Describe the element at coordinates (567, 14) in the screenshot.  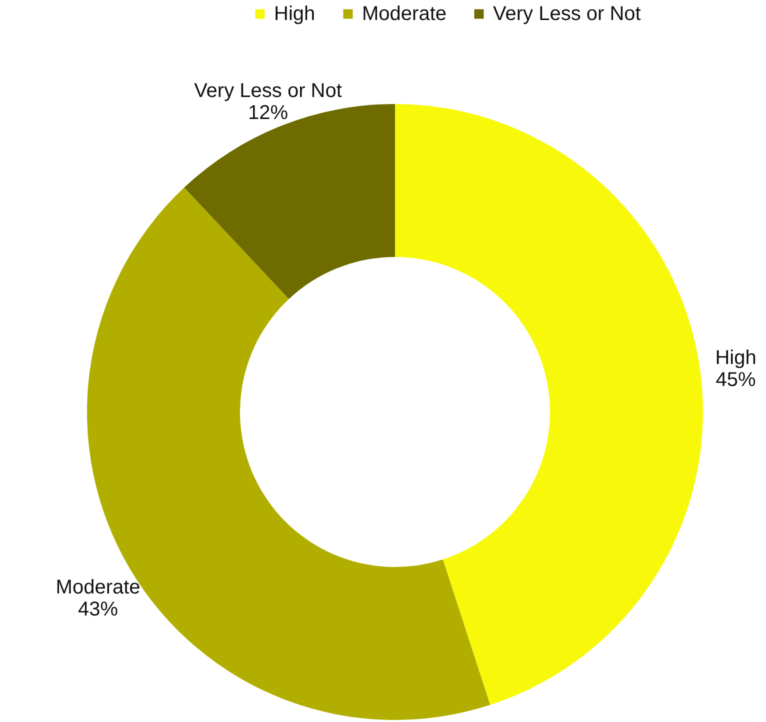
I see `legend-label: Very Less or Not` at that location.